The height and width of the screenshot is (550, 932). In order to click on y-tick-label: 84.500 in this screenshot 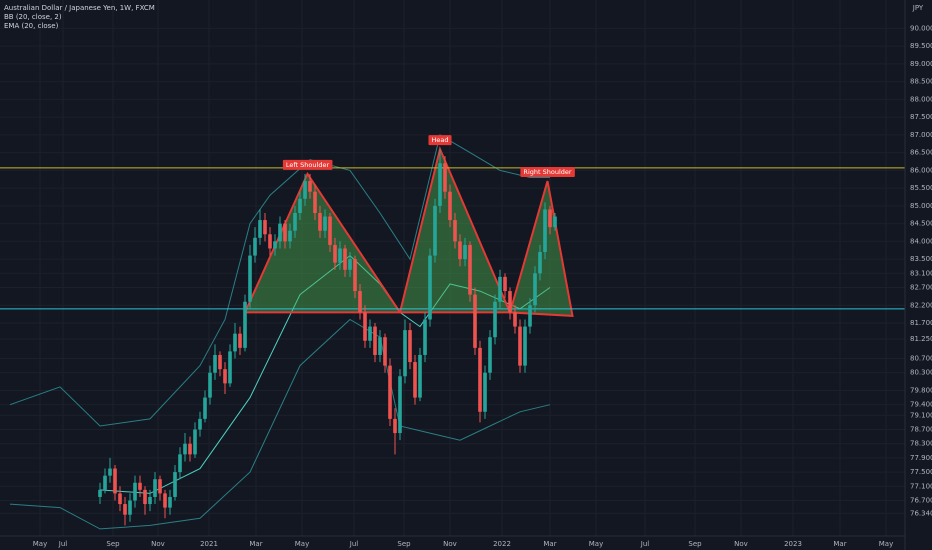, I will do `click(921, 224)`.